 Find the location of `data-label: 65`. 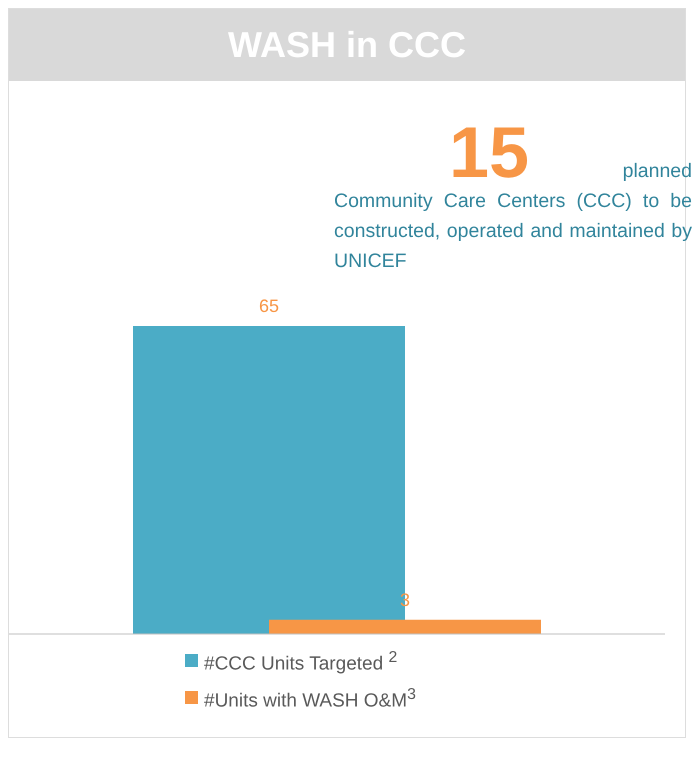

data-label: 65 is located at coordinates (269, 306).